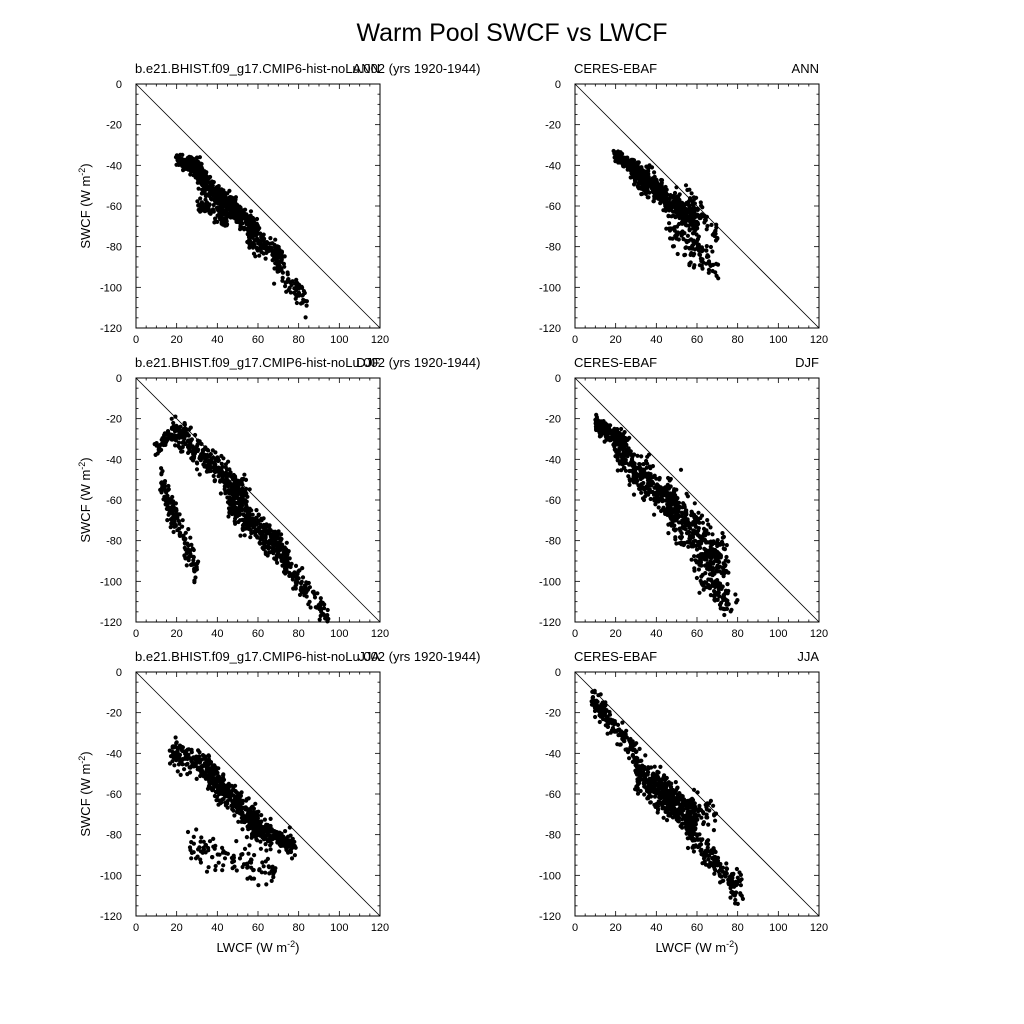  I want to click on panel-season-label: ANN, so click(805, 68).